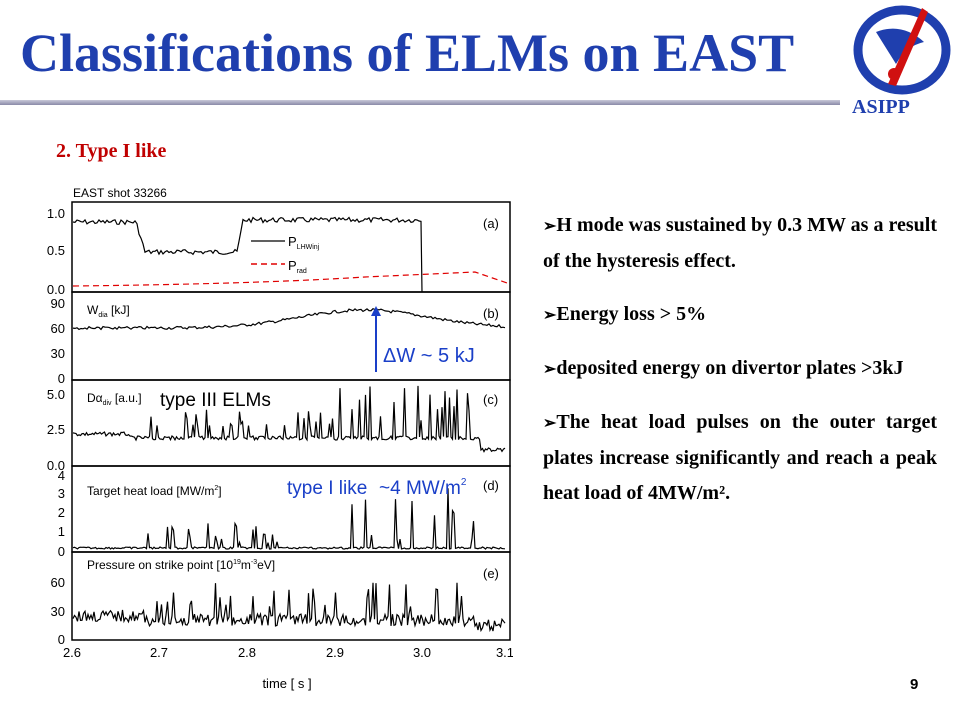 This screenshot has height=720, width=960. What do you see at coordinates (72, 652) in the screenshot?
I see `x-tick: 2.6` at bounding box center [72, 652].